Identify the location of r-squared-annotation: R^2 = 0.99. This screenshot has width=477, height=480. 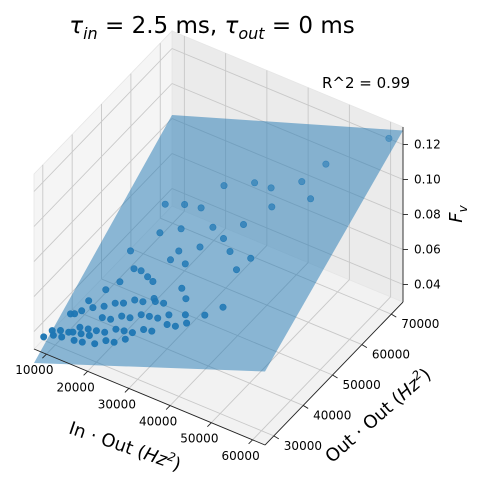
(366, 83).